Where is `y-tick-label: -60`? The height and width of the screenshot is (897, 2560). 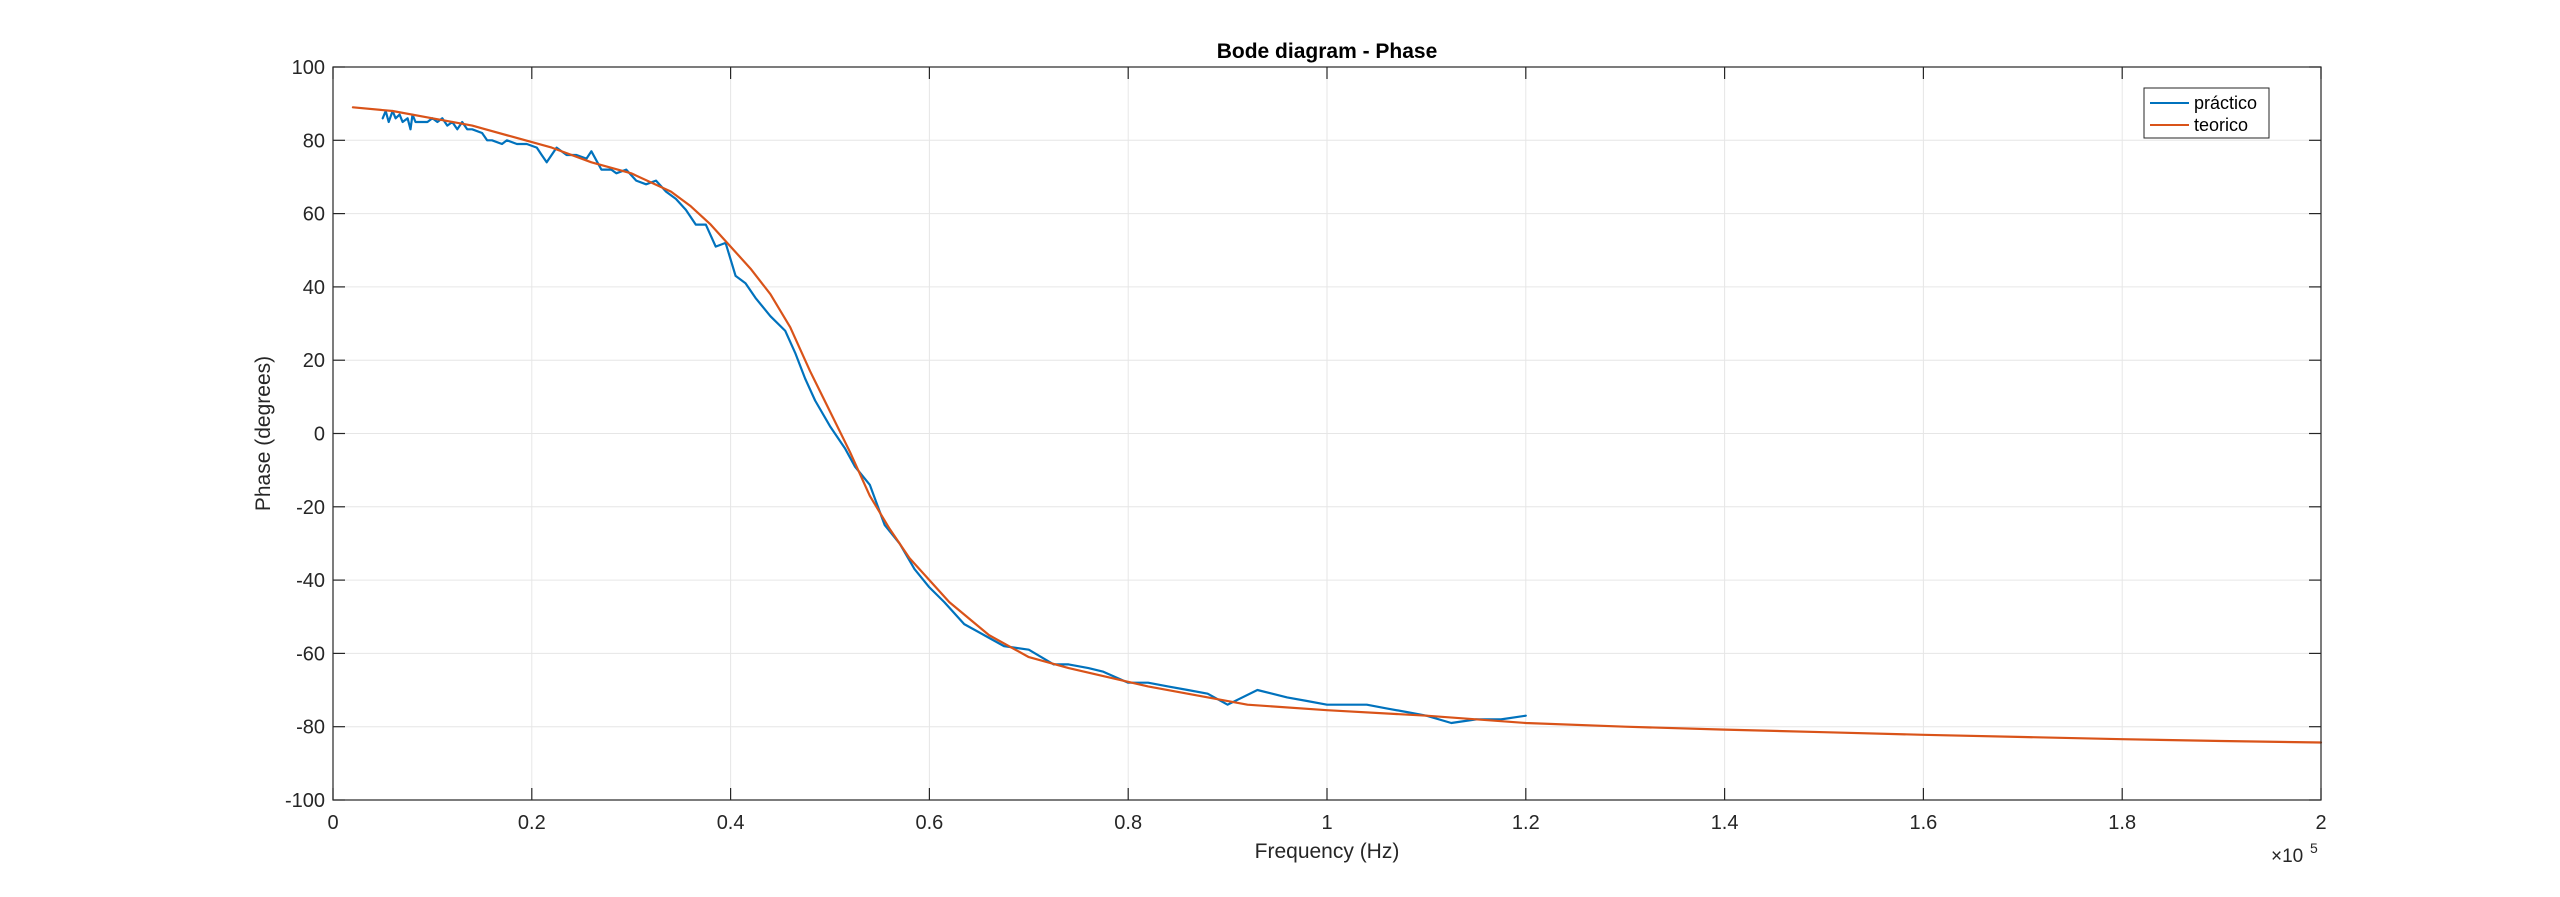 y-tick-label: -60 is located at coordinates (310, 654).